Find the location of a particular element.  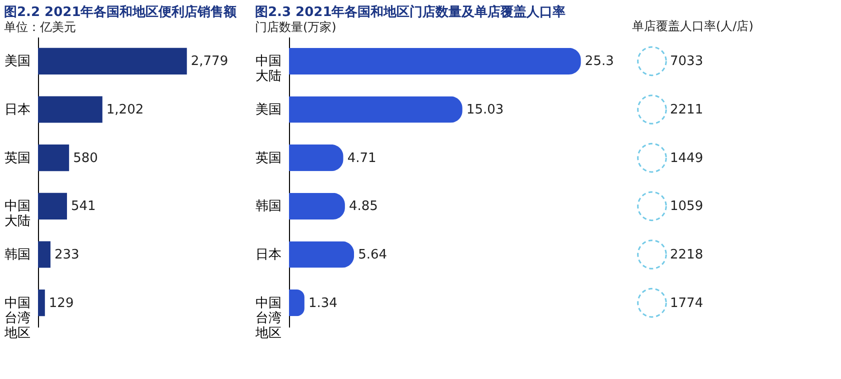

chart-title: 图2.2 2021年各国和地区便利店销售额 is located at coordinates (121, 12).